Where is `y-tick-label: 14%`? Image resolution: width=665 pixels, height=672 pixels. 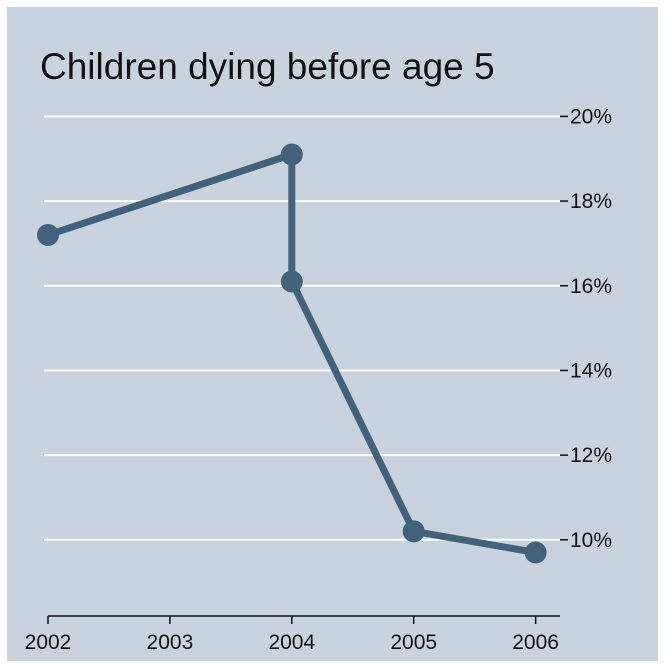 y-tick-label: 14% is located at coordinates (591, 370).